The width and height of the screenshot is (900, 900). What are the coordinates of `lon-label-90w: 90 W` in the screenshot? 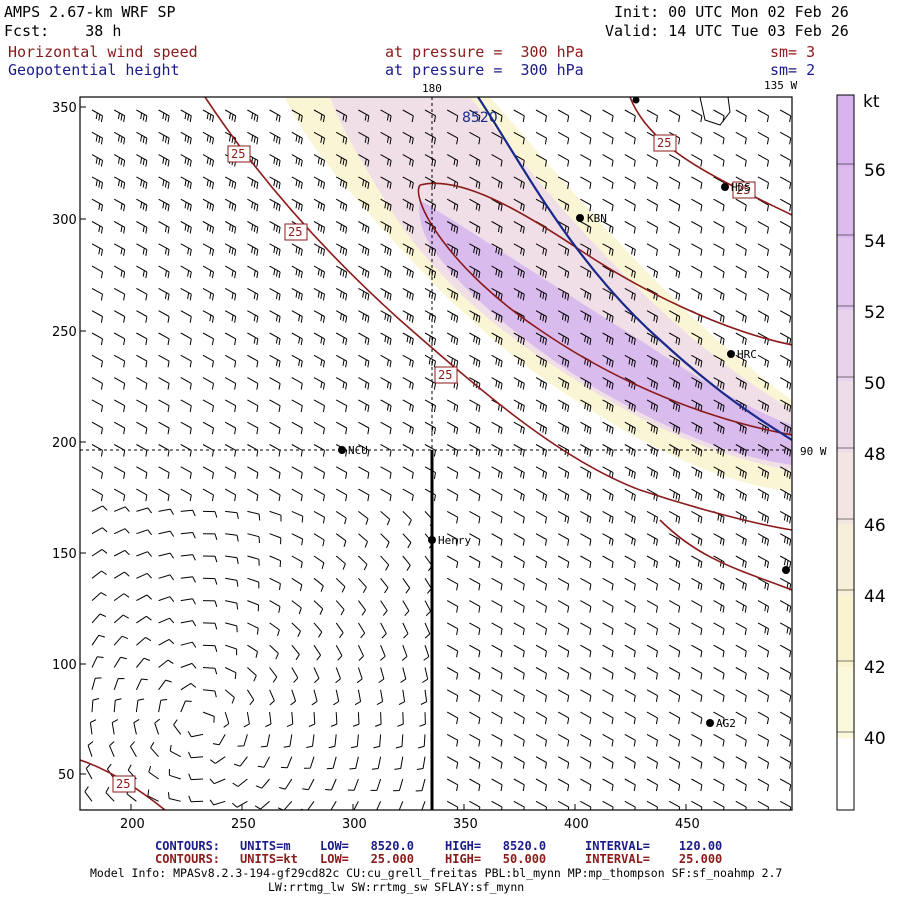 It's located at (813, 451).